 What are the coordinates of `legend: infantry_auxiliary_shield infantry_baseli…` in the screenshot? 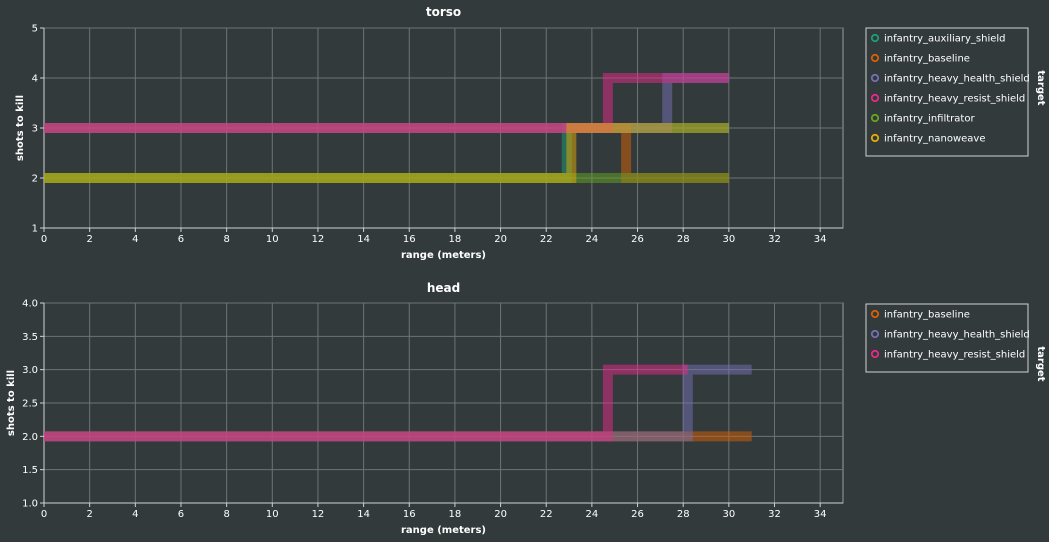 It's located at (955, 92).